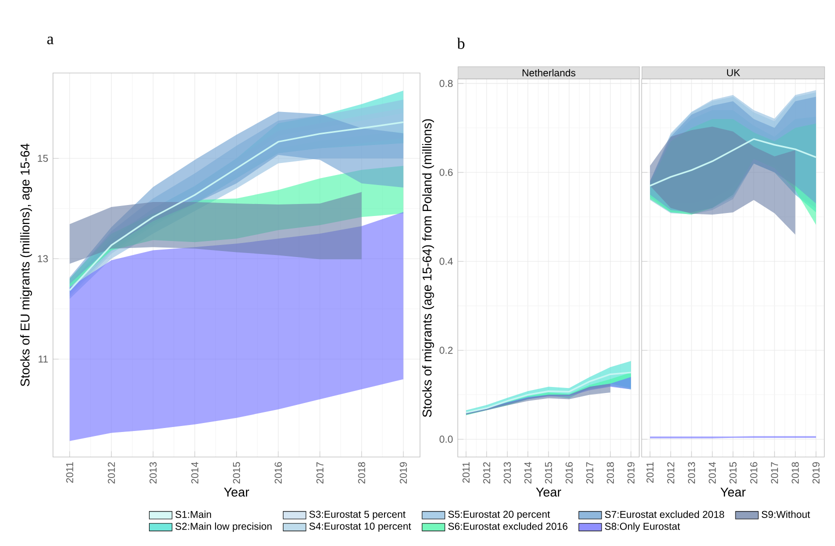 The width and height of the screenshot is (835, 546). Describe the element at coordinates (446, 172) in the screenshot. I see `y-tick-label: 0.6` at that location.